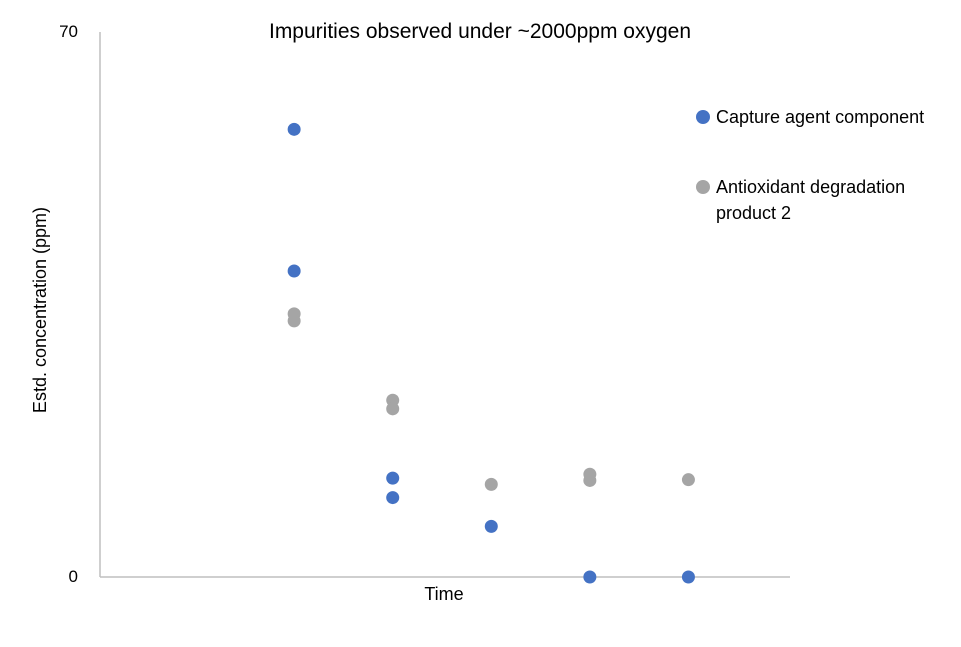  Describe the element at coordinates (703, 117) in the screenshot. I see `legend-marker-blue-circle` at that location.